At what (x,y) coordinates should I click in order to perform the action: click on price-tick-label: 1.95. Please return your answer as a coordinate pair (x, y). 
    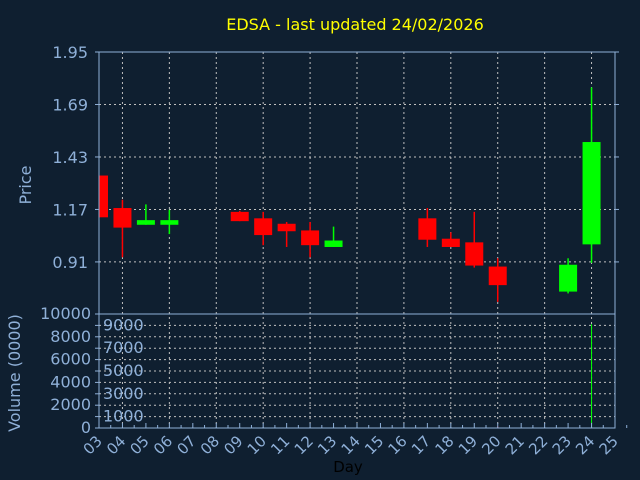
    Looking at the image, I should click on (70, 52).